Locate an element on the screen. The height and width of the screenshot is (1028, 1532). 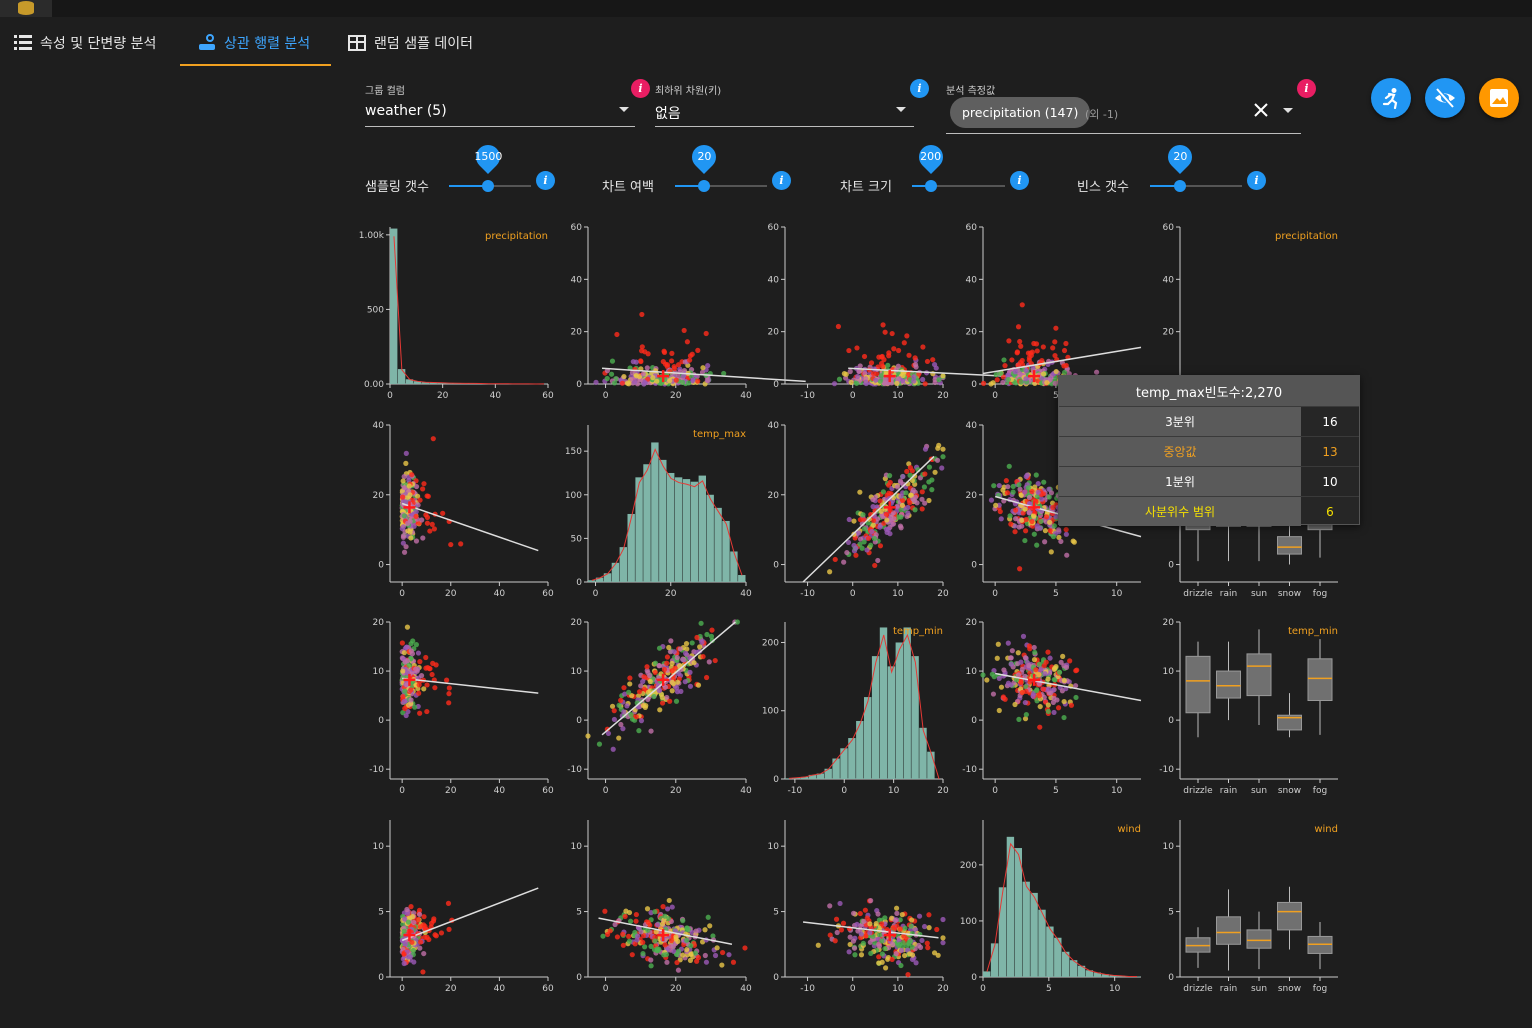
group-column-label: 그룹 컬럼 is located at coordinates (385, 91).